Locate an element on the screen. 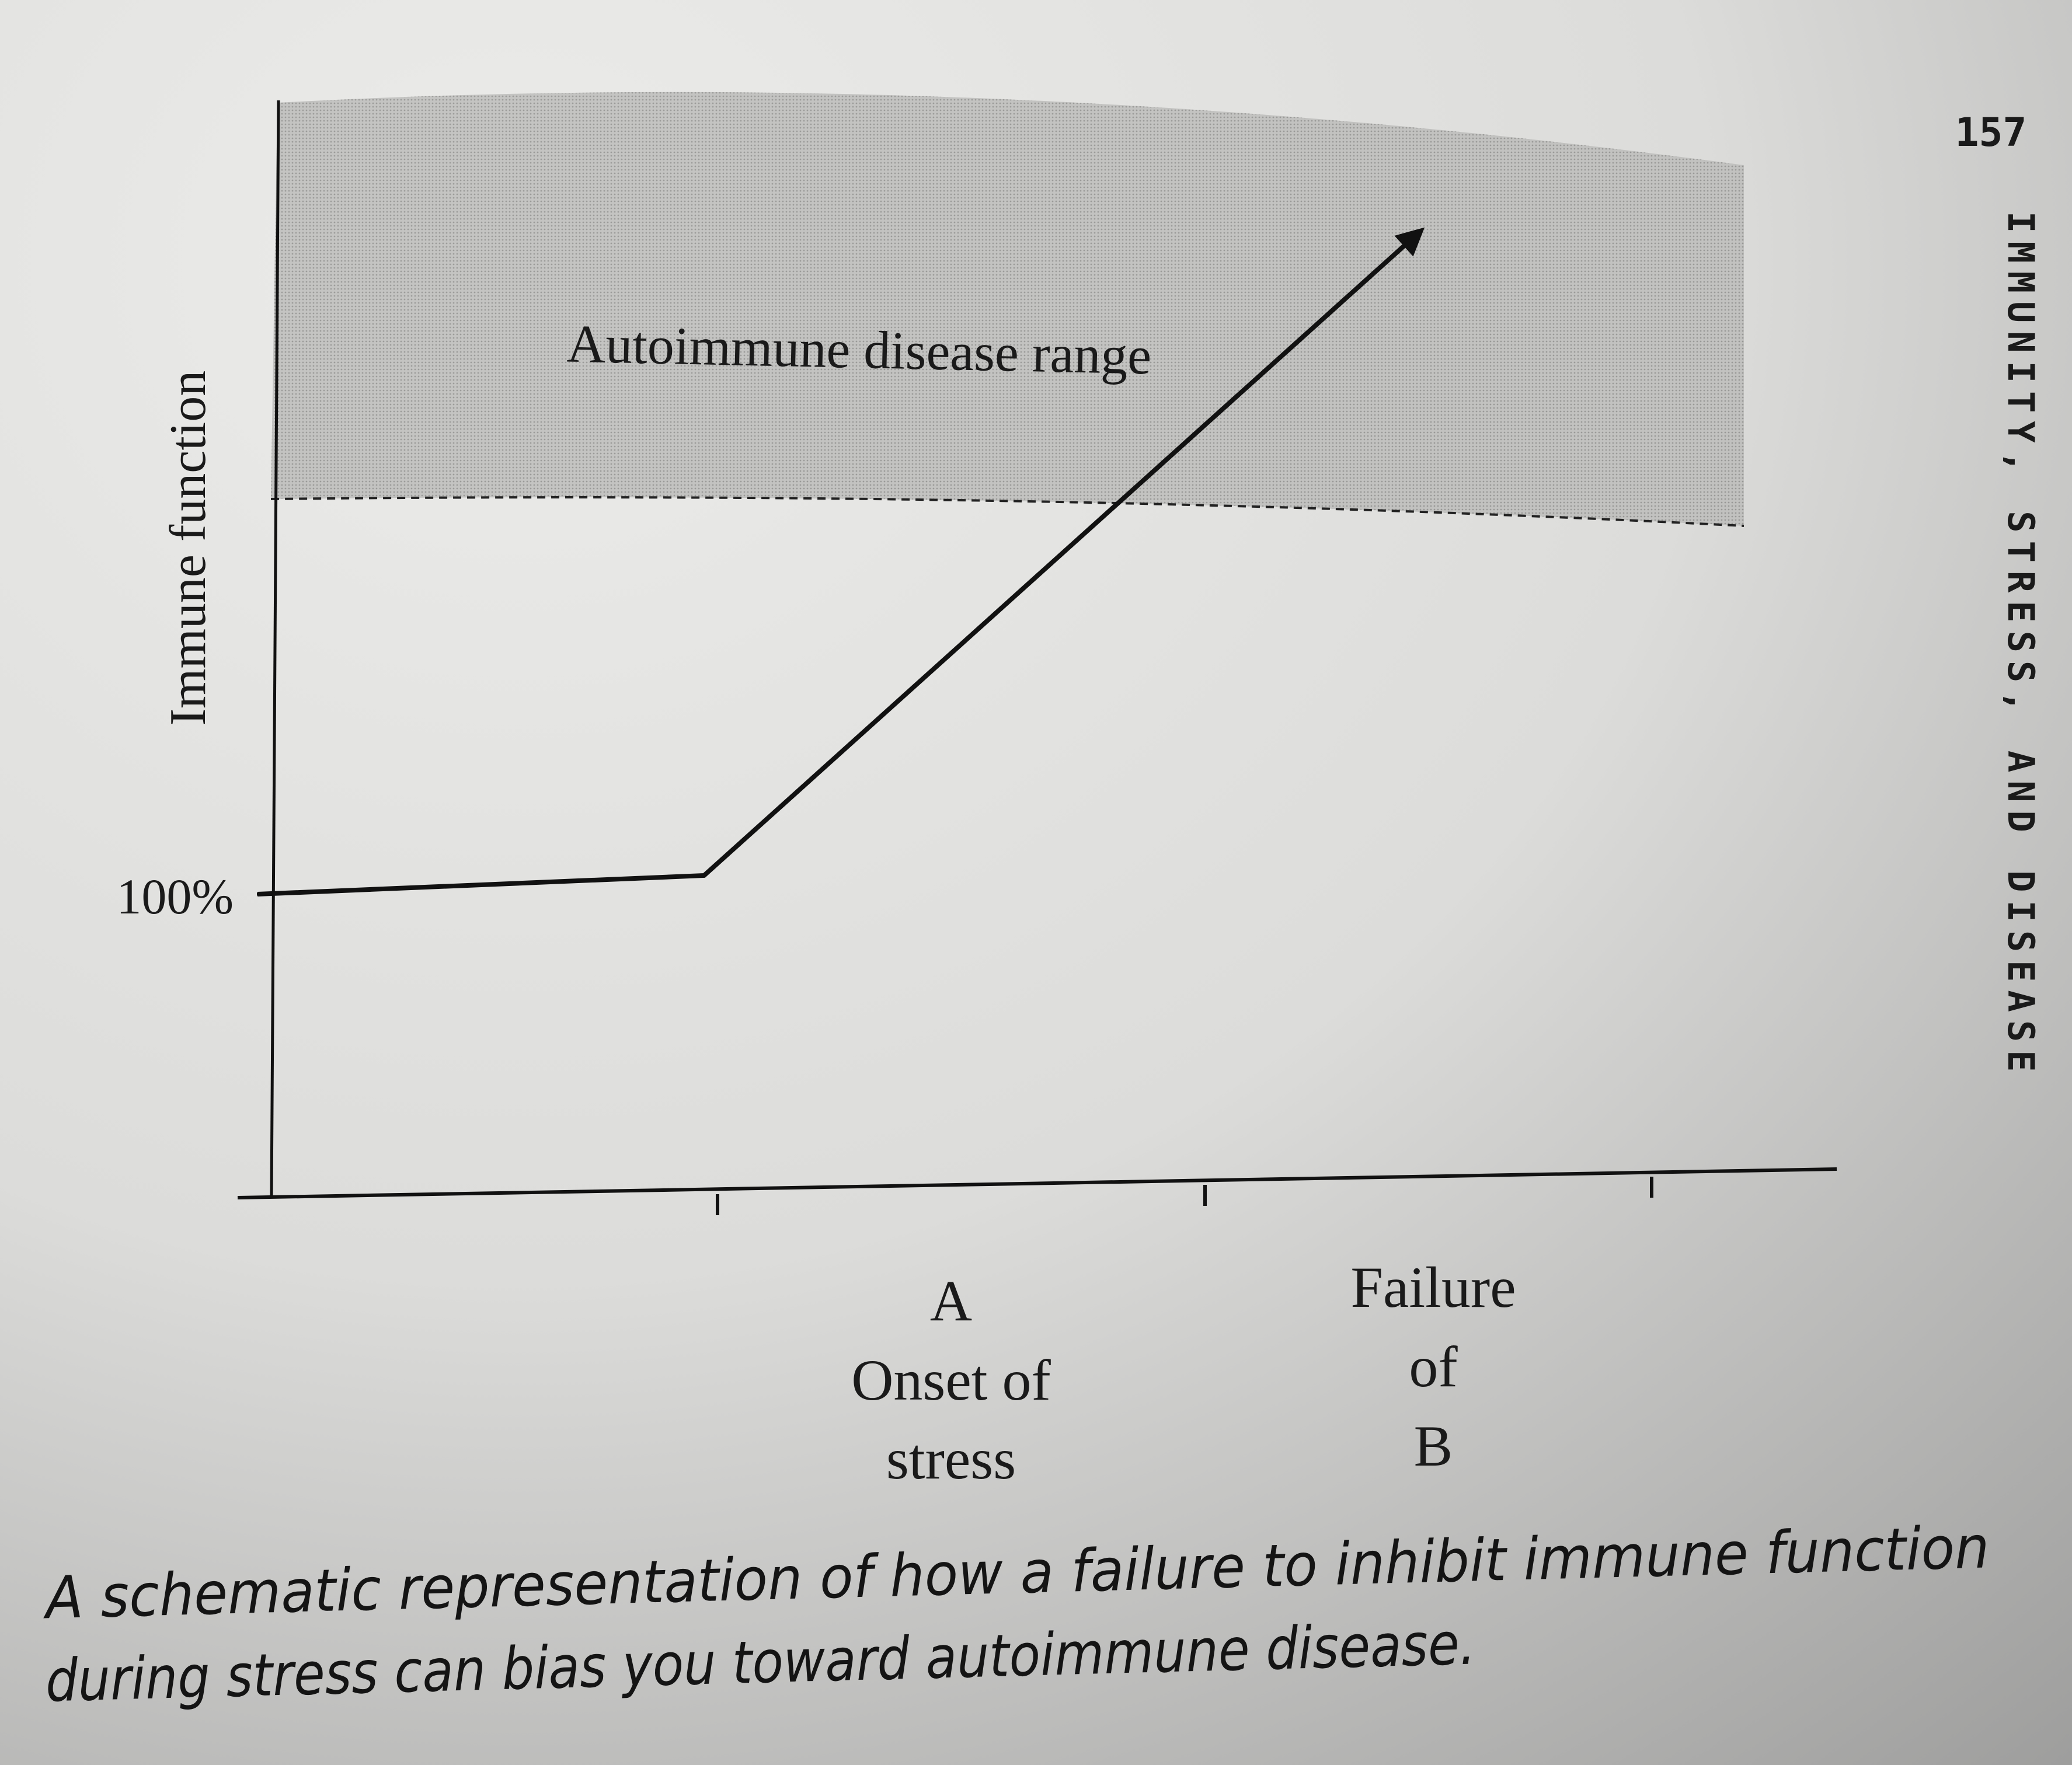 The height and width of the screenshot is (1765, 2072). y-axis-label: Immune function is located at coordinates (188, 548).